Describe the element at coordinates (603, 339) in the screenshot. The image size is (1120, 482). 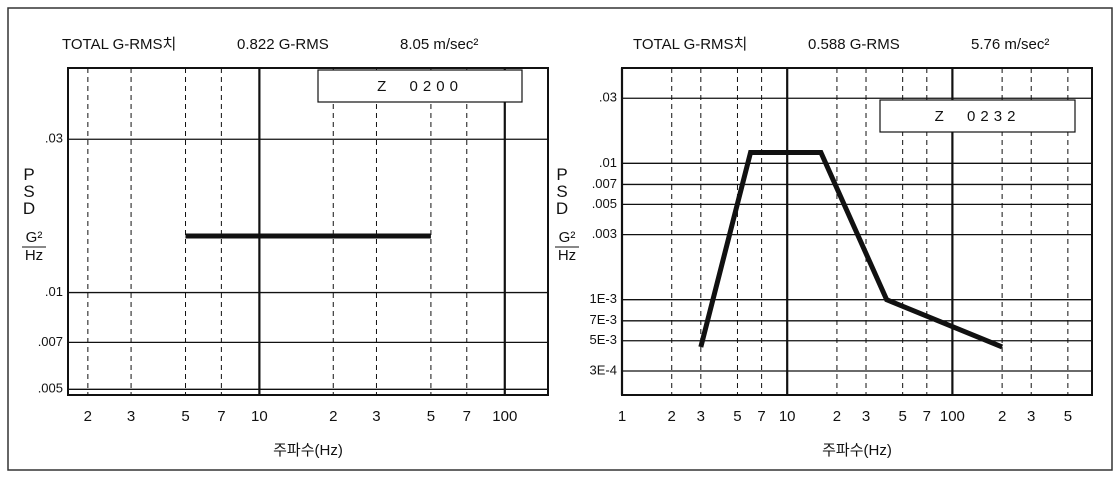
I see `y-tick-label: 5E-3` at that location.